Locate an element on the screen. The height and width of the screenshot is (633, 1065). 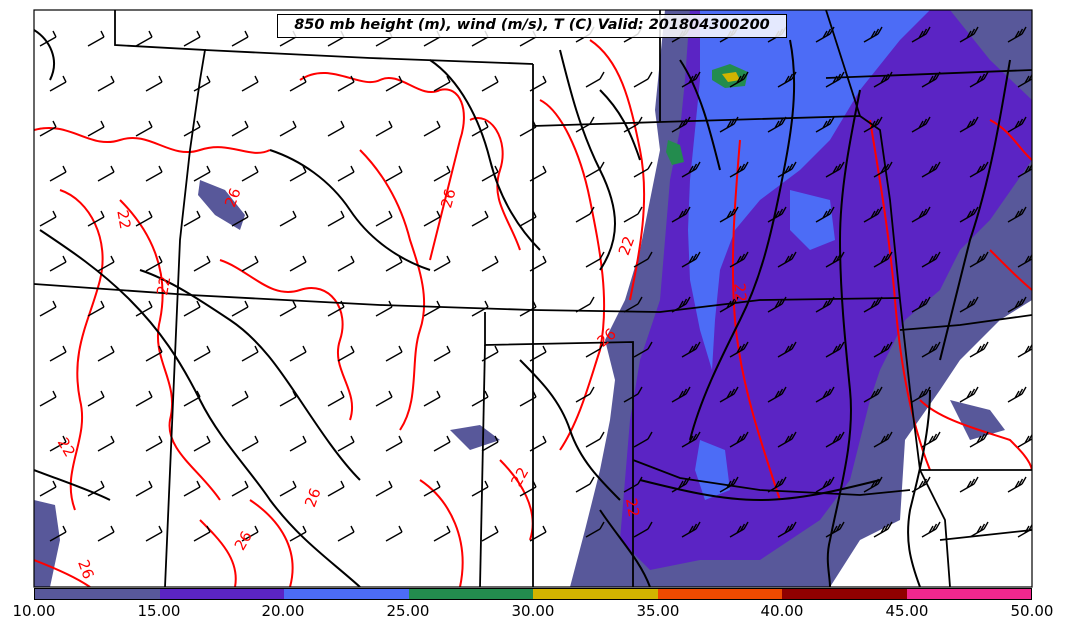
colorbar-tick: 50.00 is located at coordinates (1032, 611).